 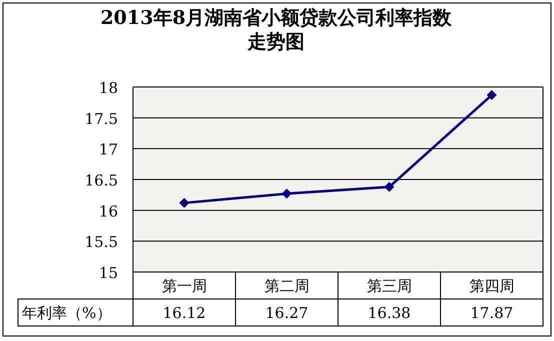 I want to click on y-tick-label: 16, so click(x=108, y=211).